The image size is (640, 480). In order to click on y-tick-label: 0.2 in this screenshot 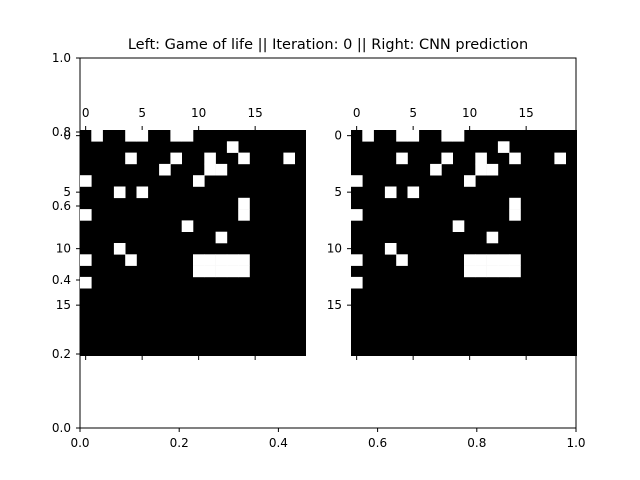, I will do `click(61, 354)`.